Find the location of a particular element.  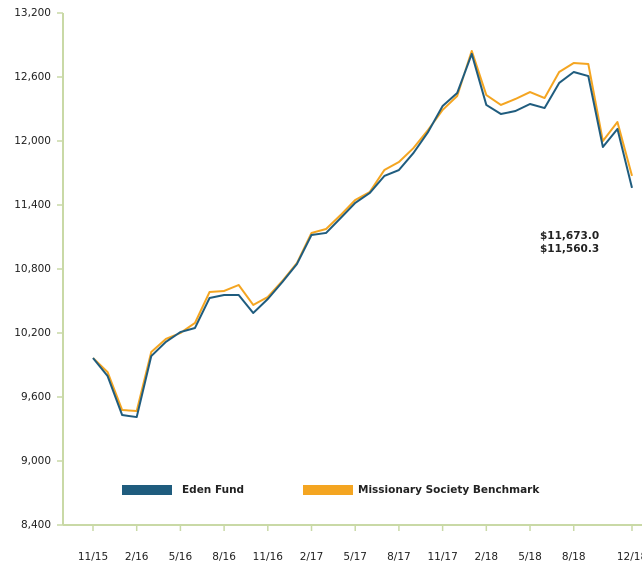

x-tick-label: 5/18 is located at coordinates (530, 557).